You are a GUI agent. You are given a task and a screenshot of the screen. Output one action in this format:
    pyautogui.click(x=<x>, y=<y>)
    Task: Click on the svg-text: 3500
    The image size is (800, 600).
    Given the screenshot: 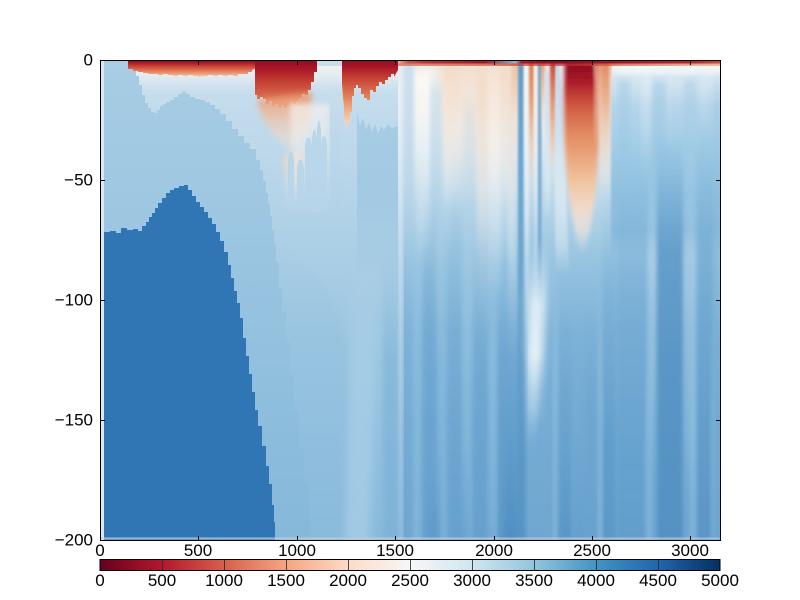 What is the action you would take?
    pyautogui.click(x=534, y=580)
    